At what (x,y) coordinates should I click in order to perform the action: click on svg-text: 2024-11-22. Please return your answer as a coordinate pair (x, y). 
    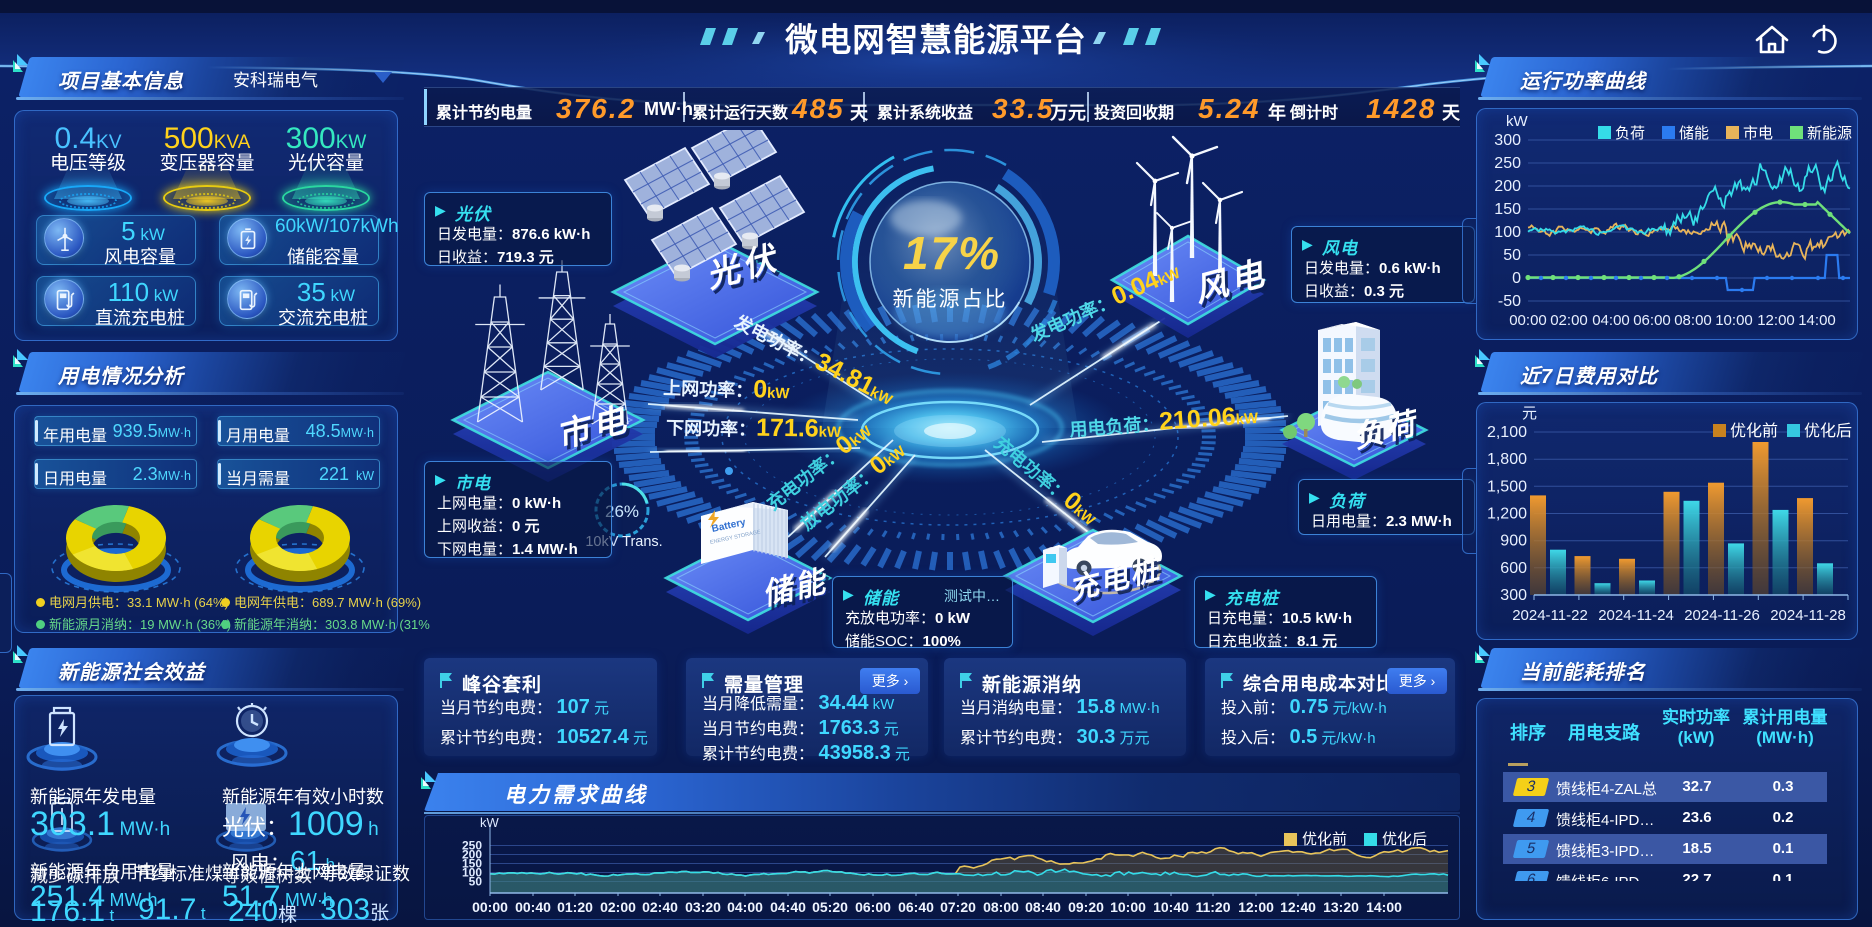
    Looking at the image, I should click on (1550, 615).